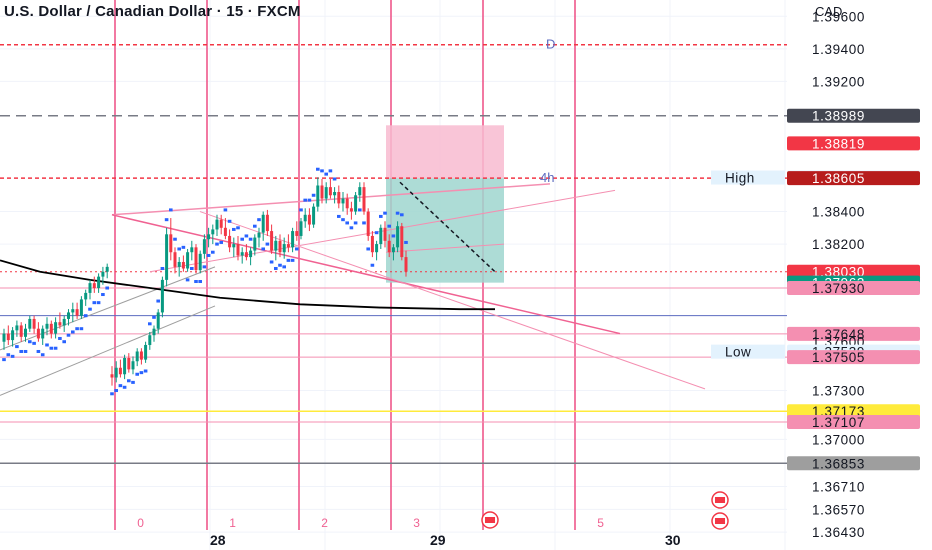 The width and height of the screenshot is (932, 550). What do you see at coordinates (547, 111) in the screenshot?
I see `level-labels: D 4h` at bounding box center [547, 111].